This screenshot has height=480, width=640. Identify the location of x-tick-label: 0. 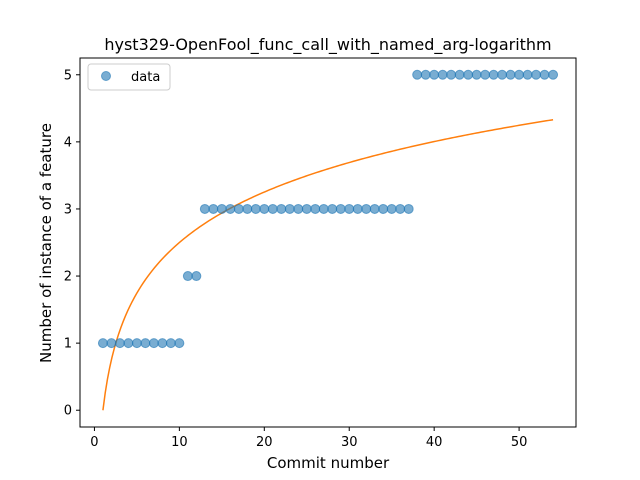
(94, 442).